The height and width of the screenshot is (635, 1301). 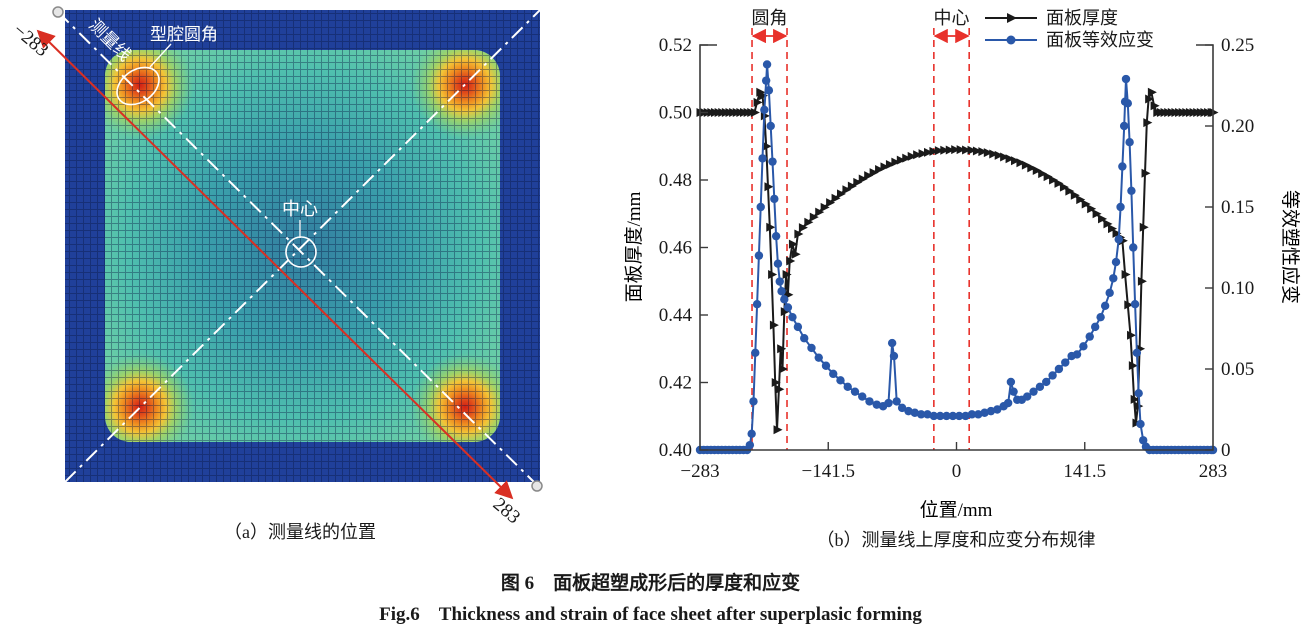 What do you see at coordinates (1011, 40) in the screenshot?
I see `legend-circle-marker` at bounding box center [1011, 40].